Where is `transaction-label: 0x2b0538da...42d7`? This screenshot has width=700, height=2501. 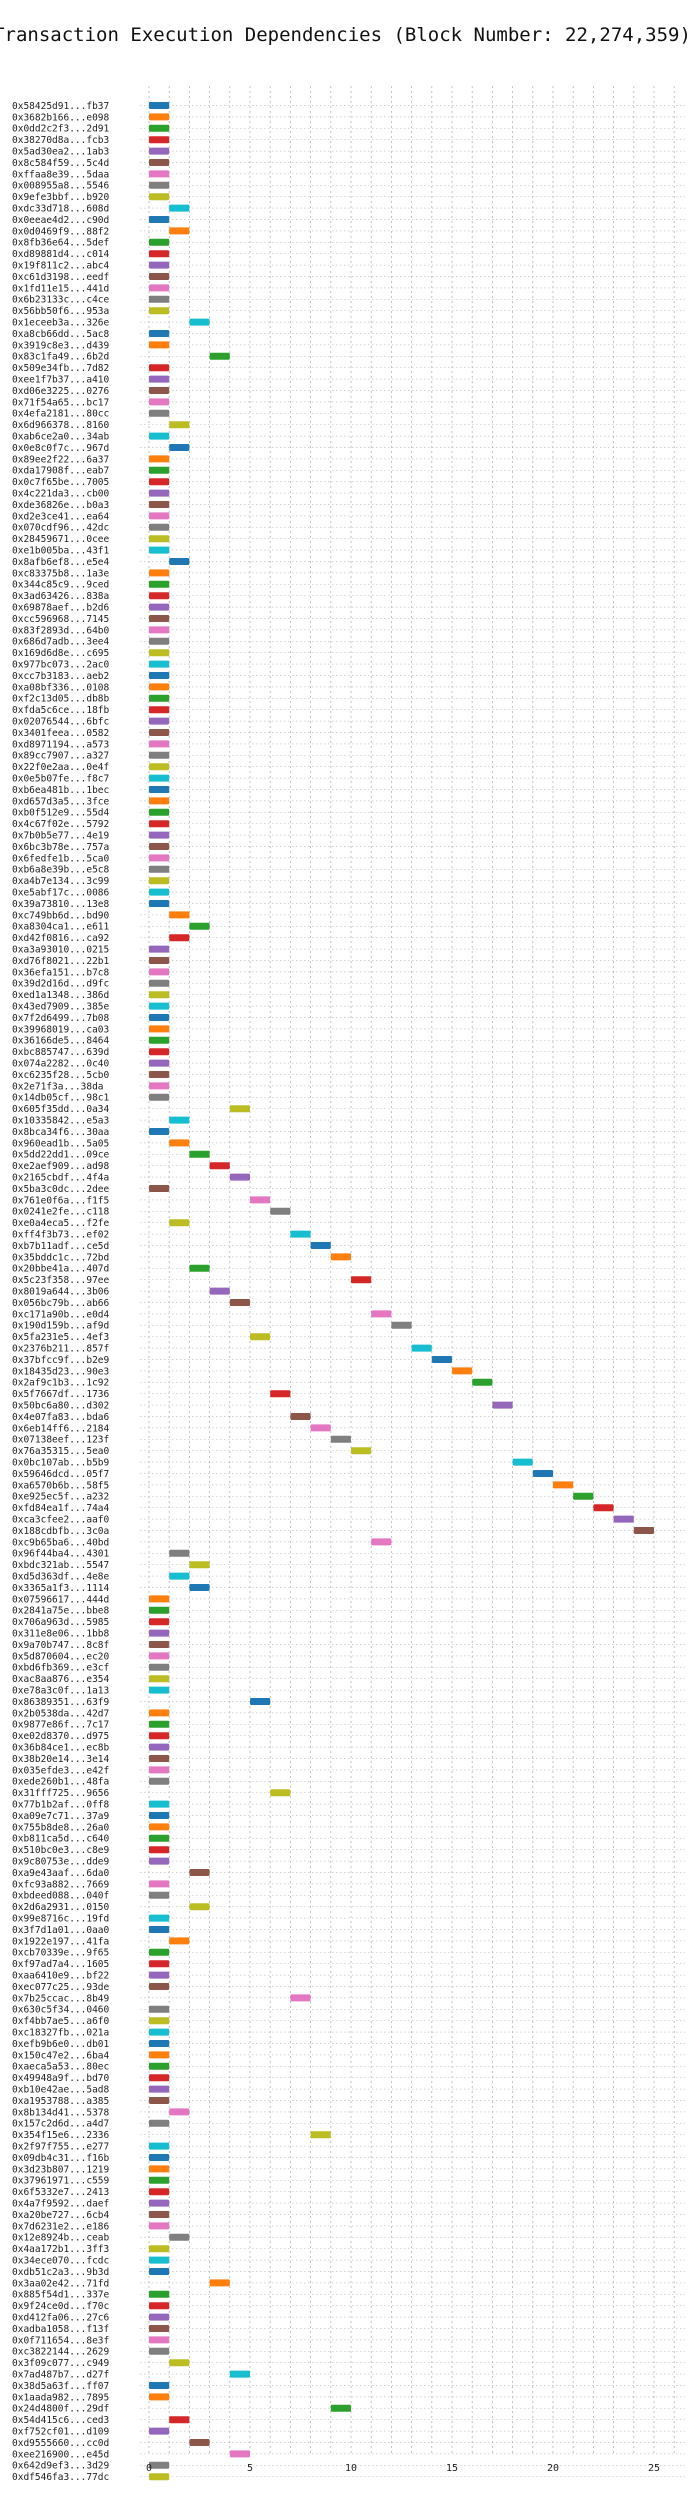 transaction-label: 0x2b0538da...42d7 is located at coordinates (60, 1713).